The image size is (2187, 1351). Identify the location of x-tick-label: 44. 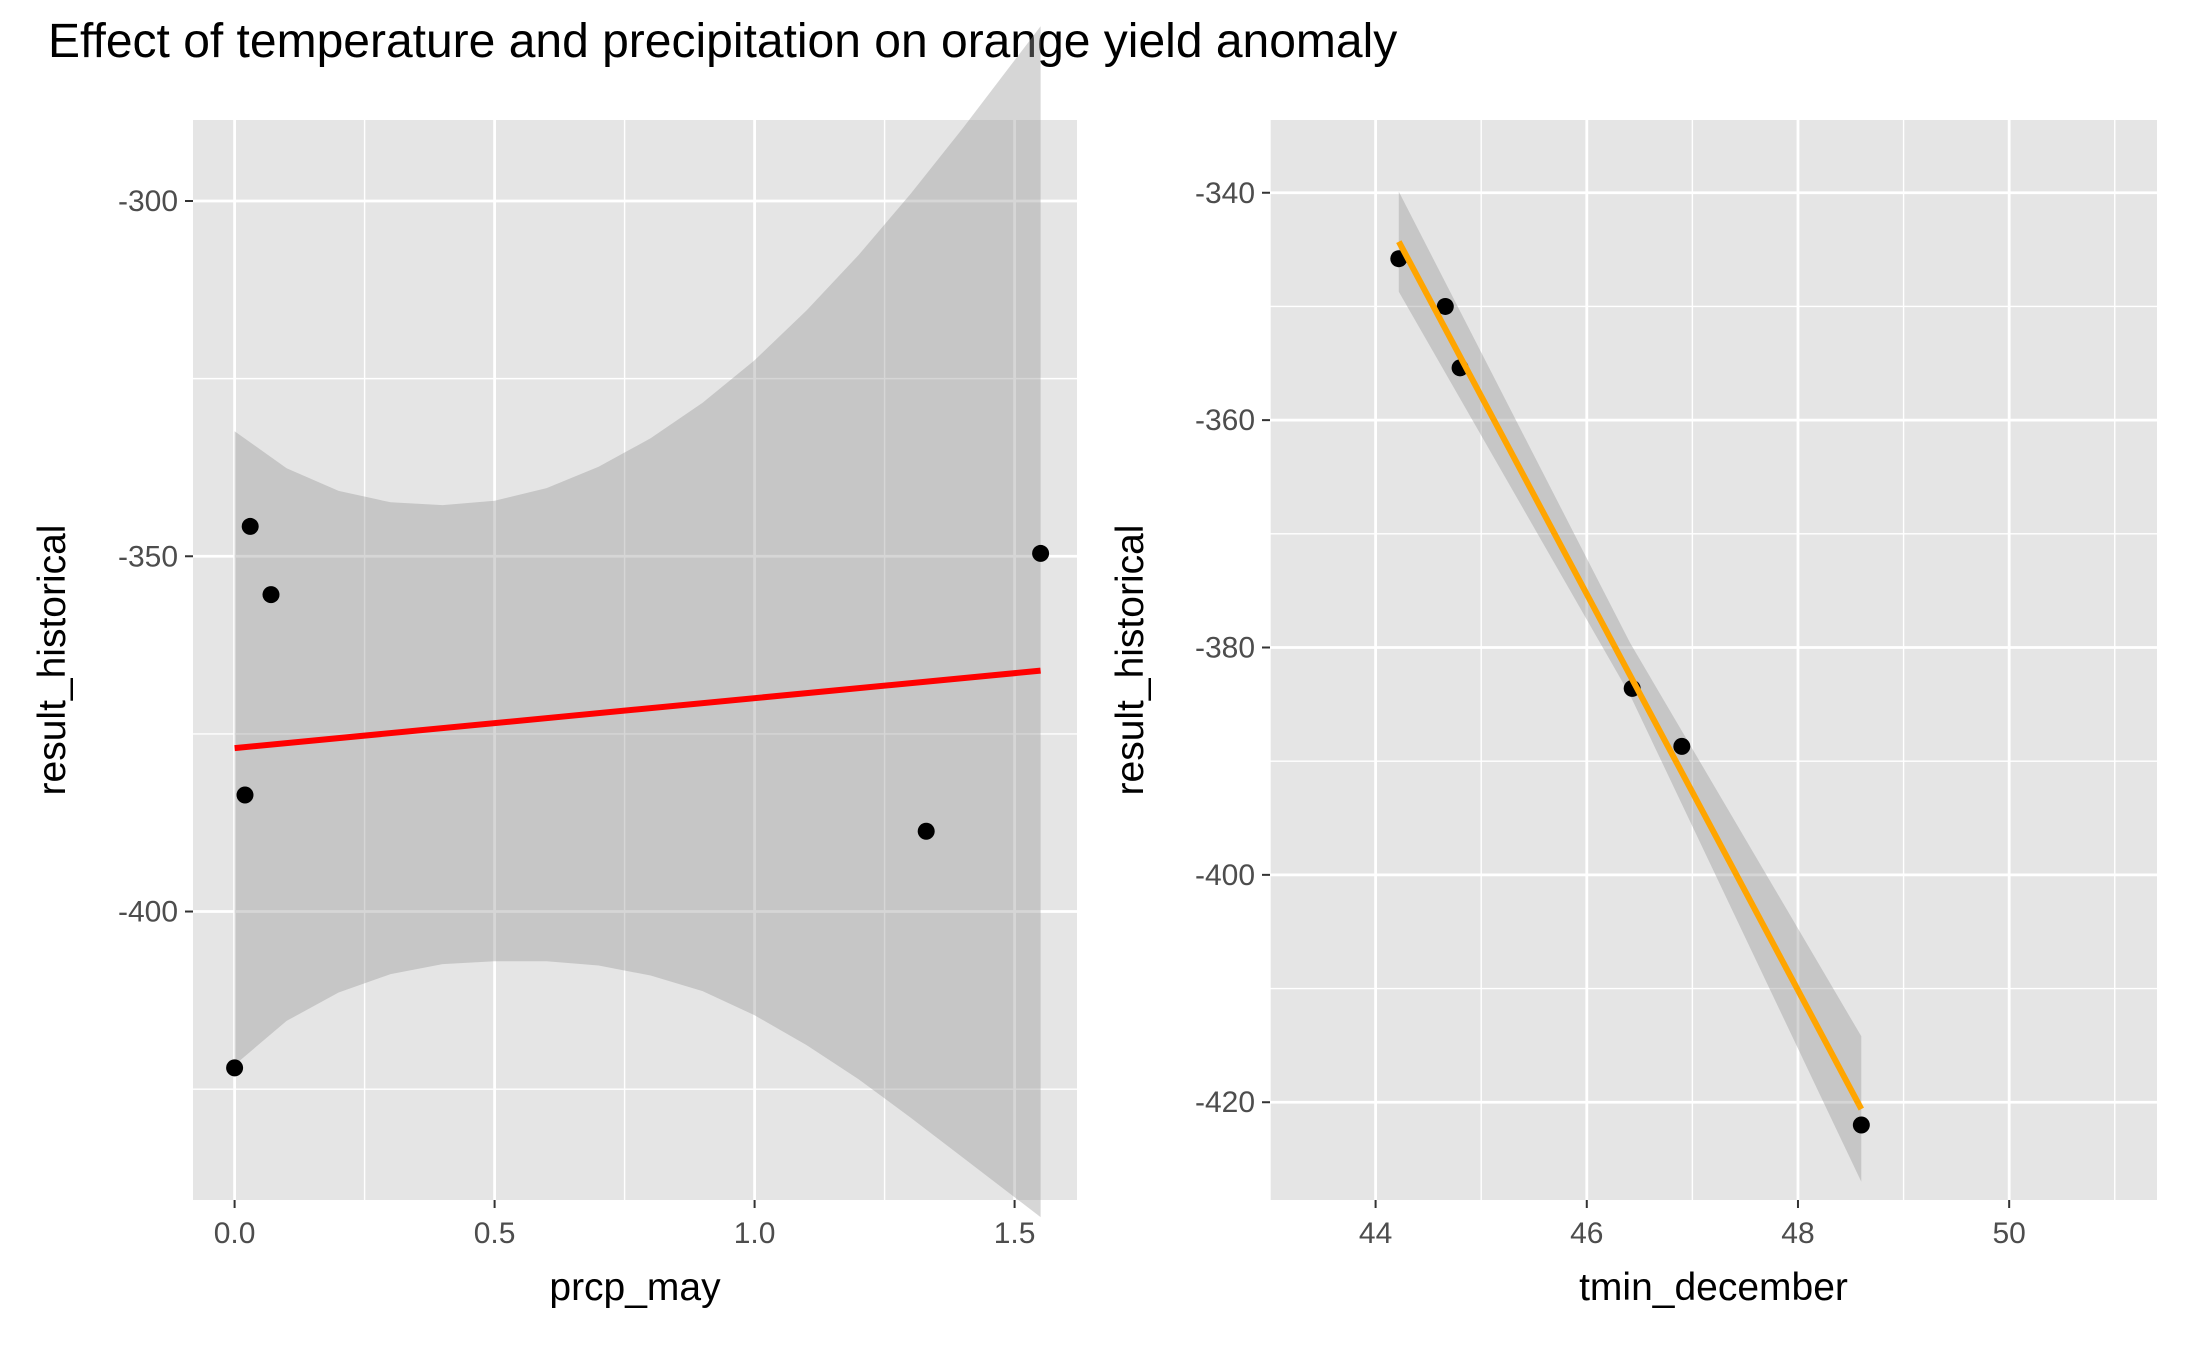
(1375, 1233).